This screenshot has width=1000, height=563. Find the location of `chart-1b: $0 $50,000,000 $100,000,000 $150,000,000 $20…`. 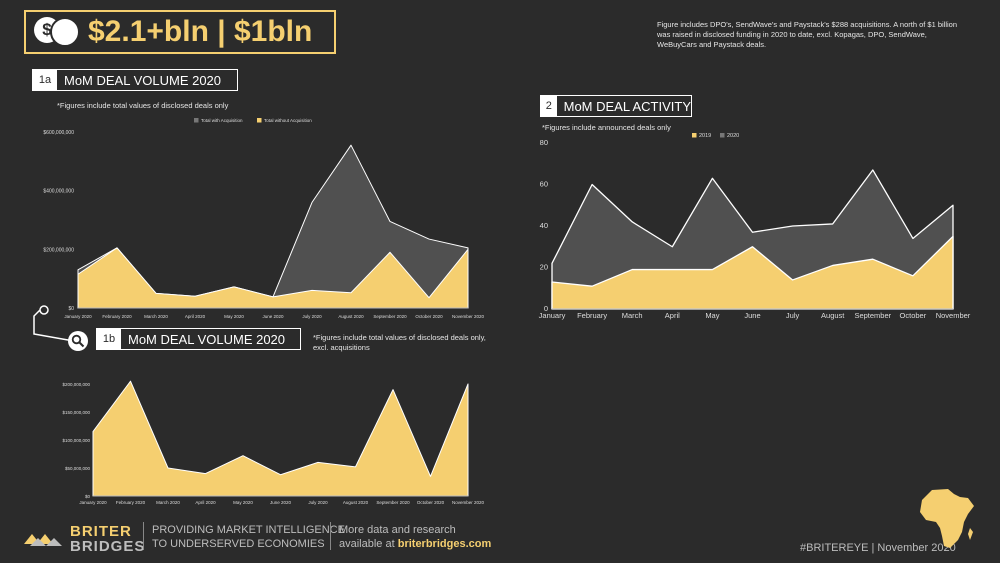

chart-1b: $0 $50,000,000 $100,000,000 $150,000,000 $20… is located at coordinates (273, 442).